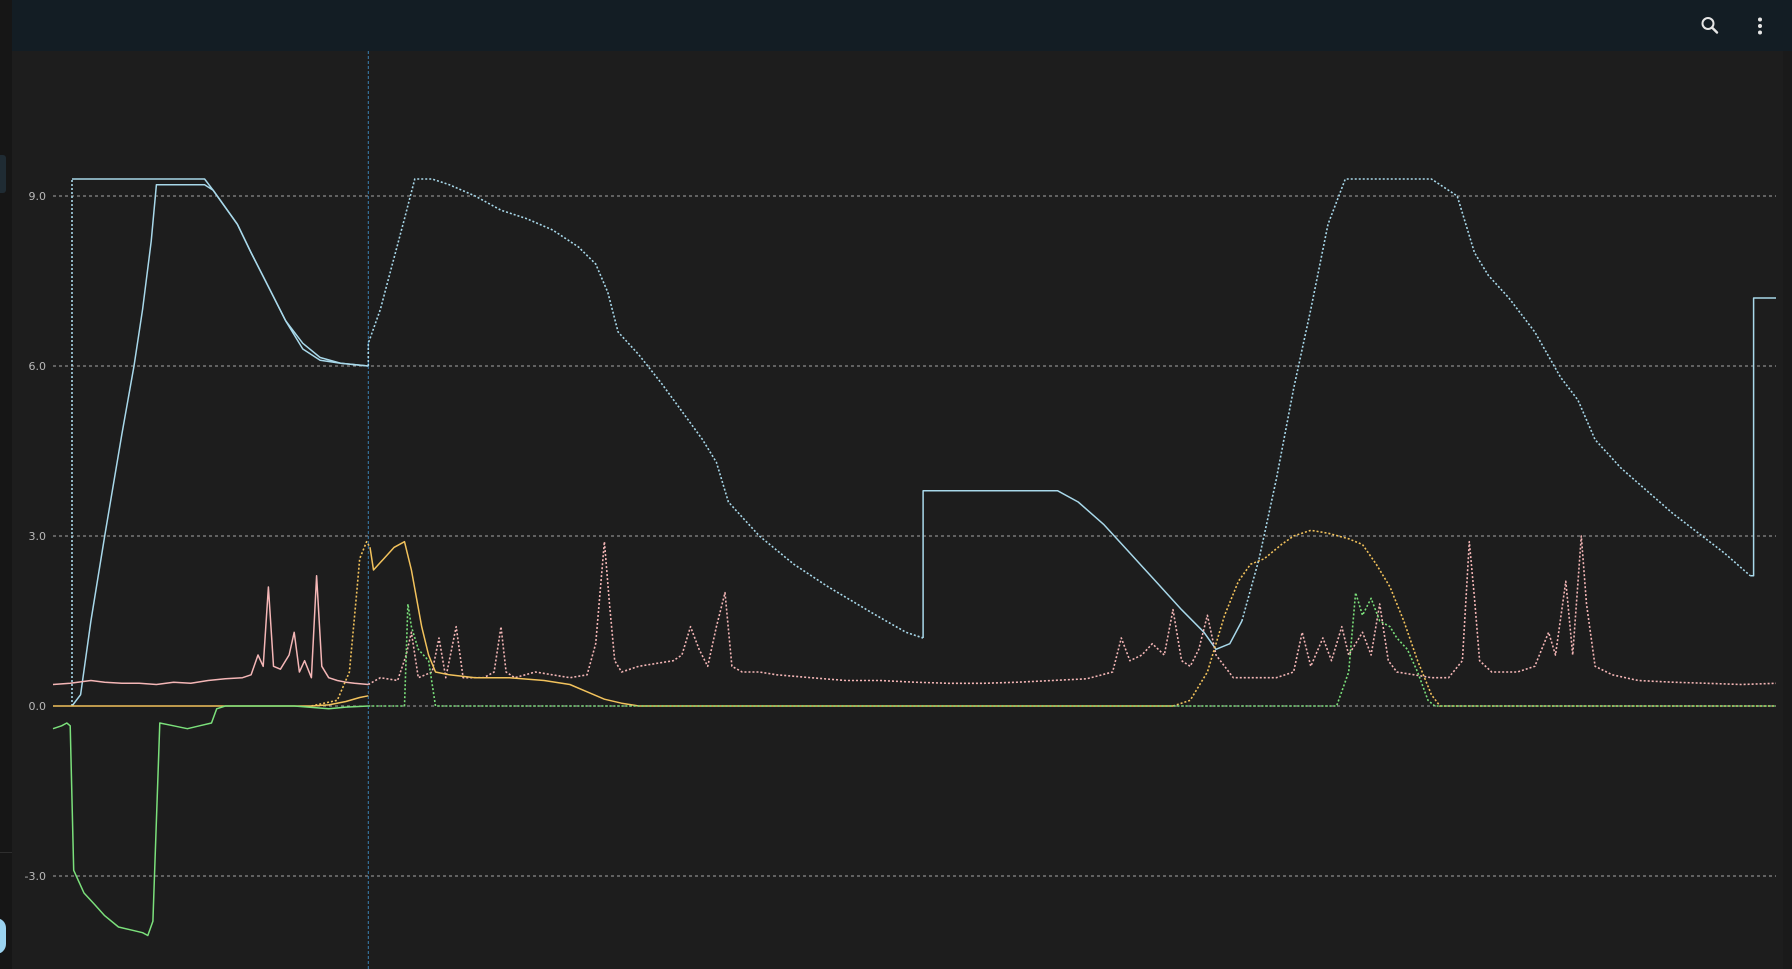 The image size is (1792, 969). I want to click on search-button, so click(1710, 26).